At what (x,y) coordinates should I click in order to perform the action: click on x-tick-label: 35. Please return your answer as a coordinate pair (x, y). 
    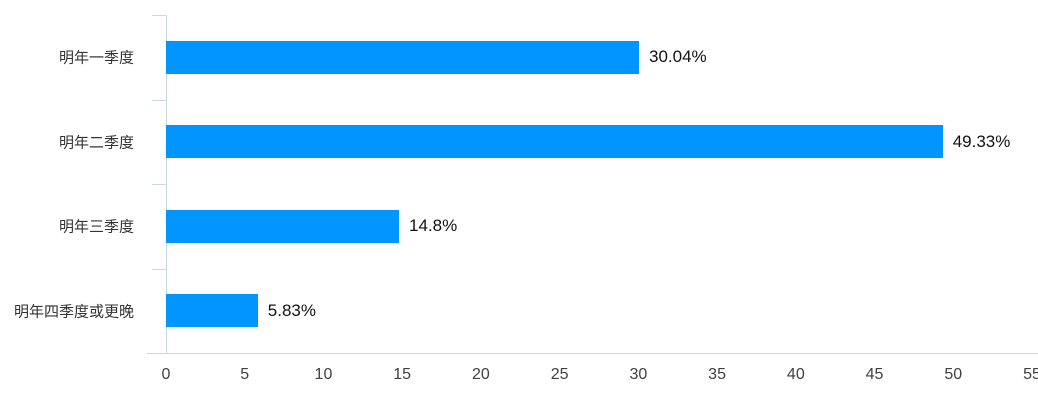
    Looking at the image, I should click on (717, 374).